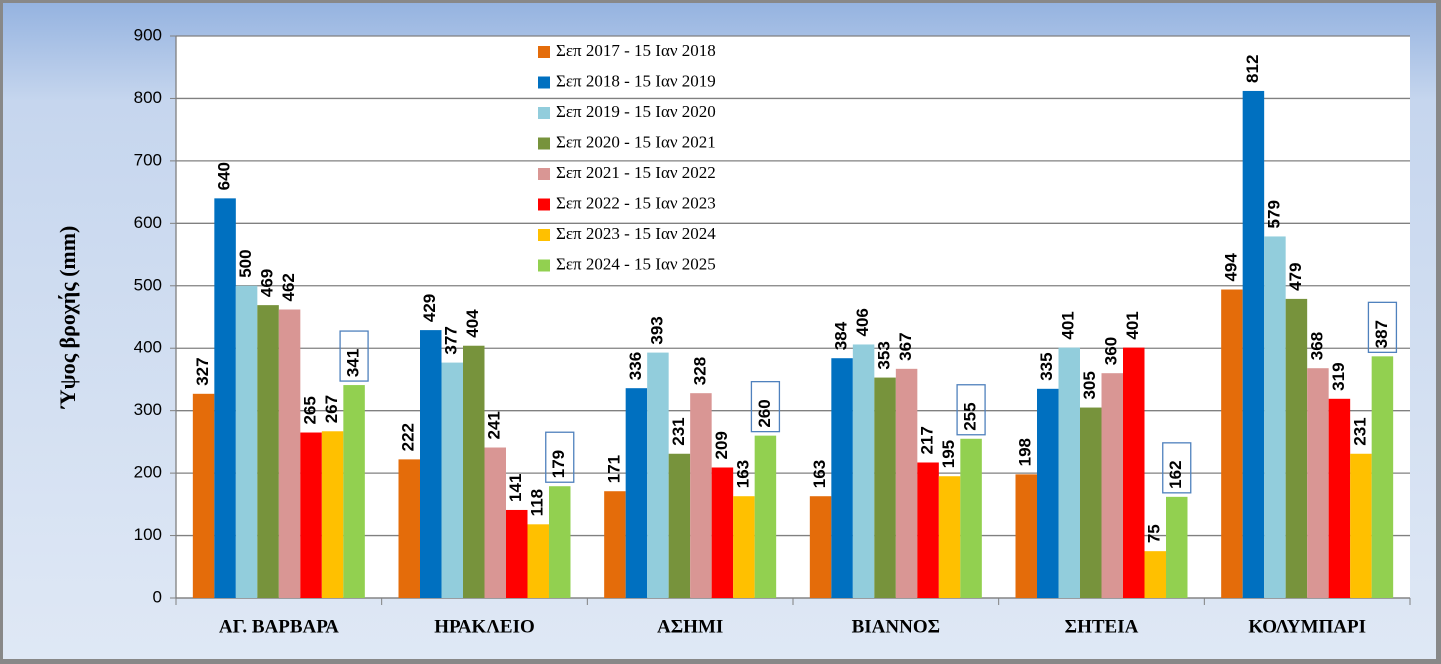 This screenshot has width=1441, height=664. What do you see at coordinates (896, 626) in the screenshot?
I see `x-tick-label: ΒΙΑΝΝΟΣ` at bounding box center [896, 626].